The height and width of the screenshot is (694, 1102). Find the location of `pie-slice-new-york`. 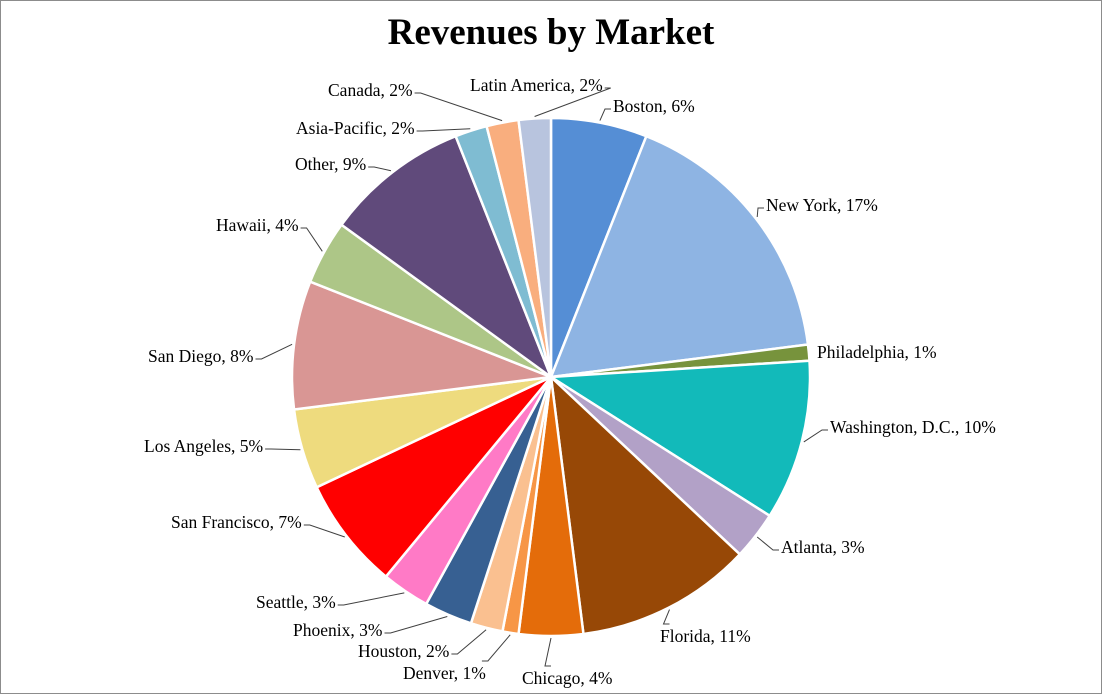

pie-slice-new-york is located at coordinates (679, 256).